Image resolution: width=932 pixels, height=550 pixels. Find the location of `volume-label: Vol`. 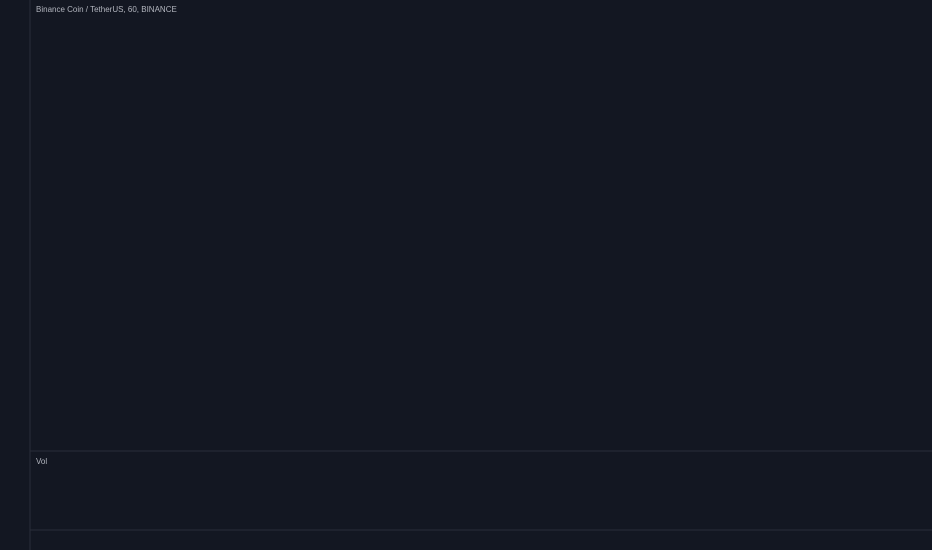

volume-label: Vol is located at coordinates (41, 461).